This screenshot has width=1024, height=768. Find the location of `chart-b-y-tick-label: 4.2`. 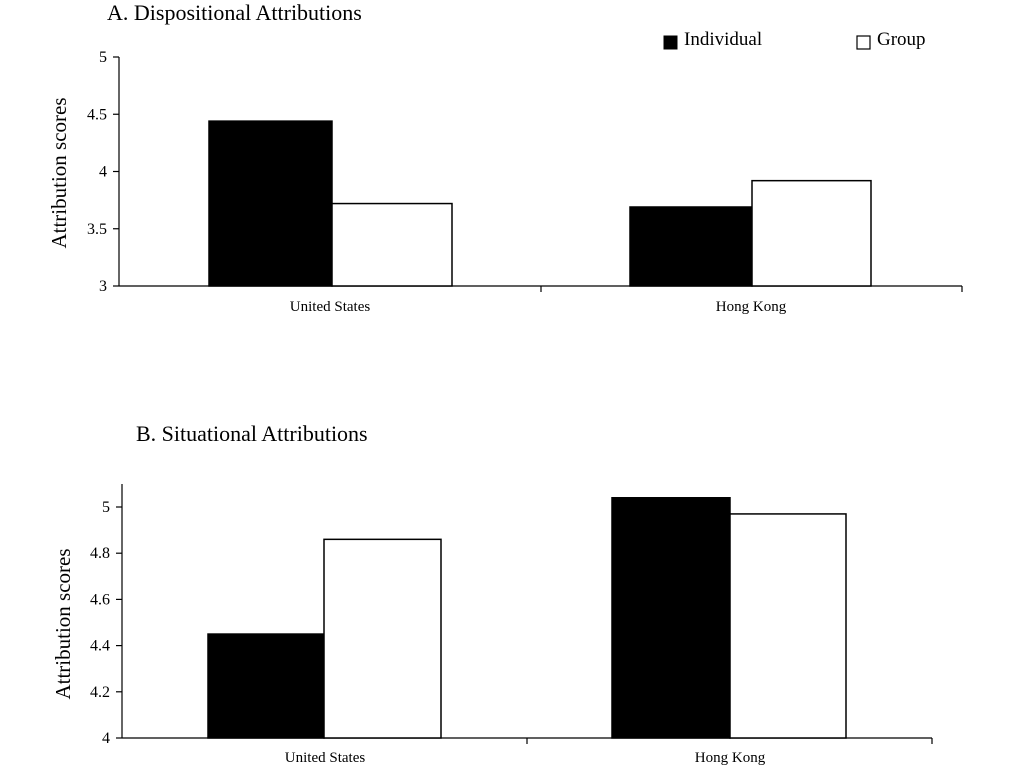

chart-b-y-tick-label: 4.2 is located at coordinates (100, 692).